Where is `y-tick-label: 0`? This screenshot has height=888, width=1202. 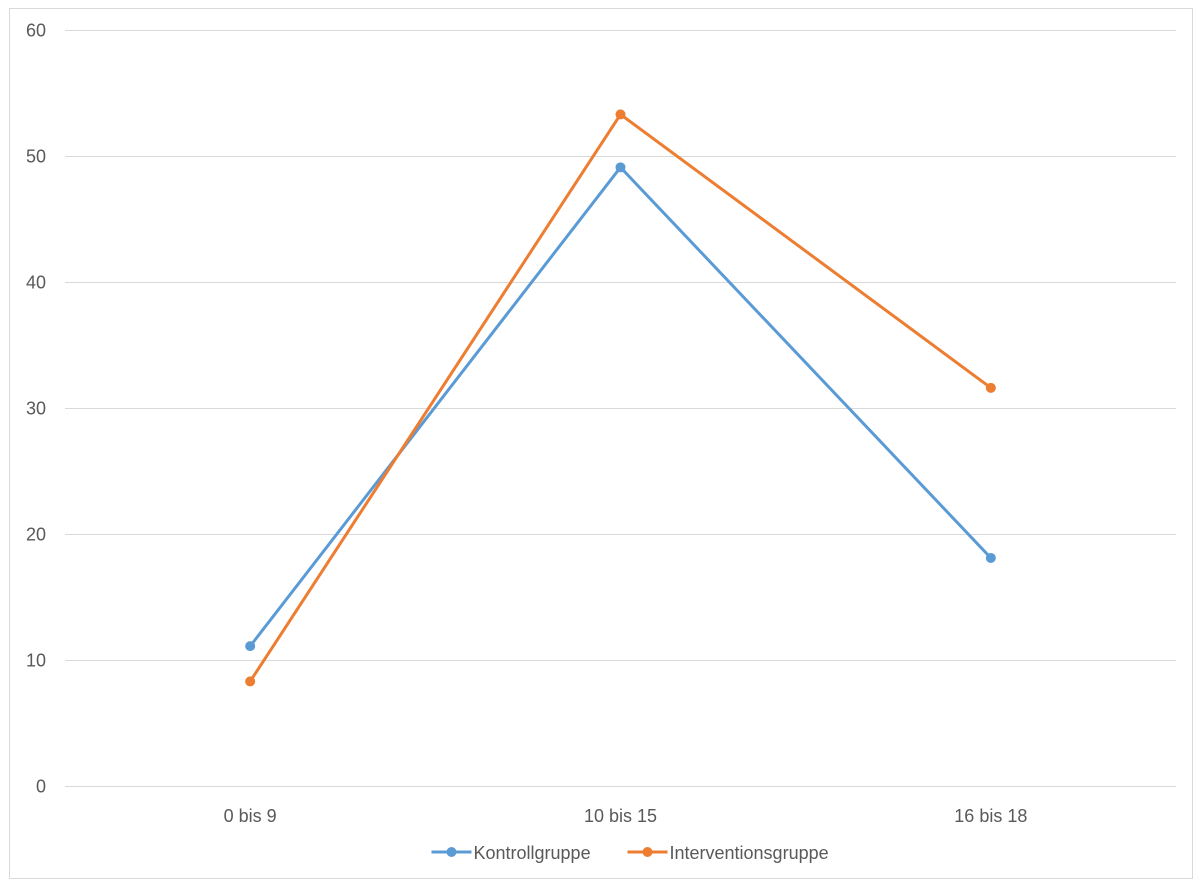
y-tick-label: 0 is located at coordinates (41, 787).